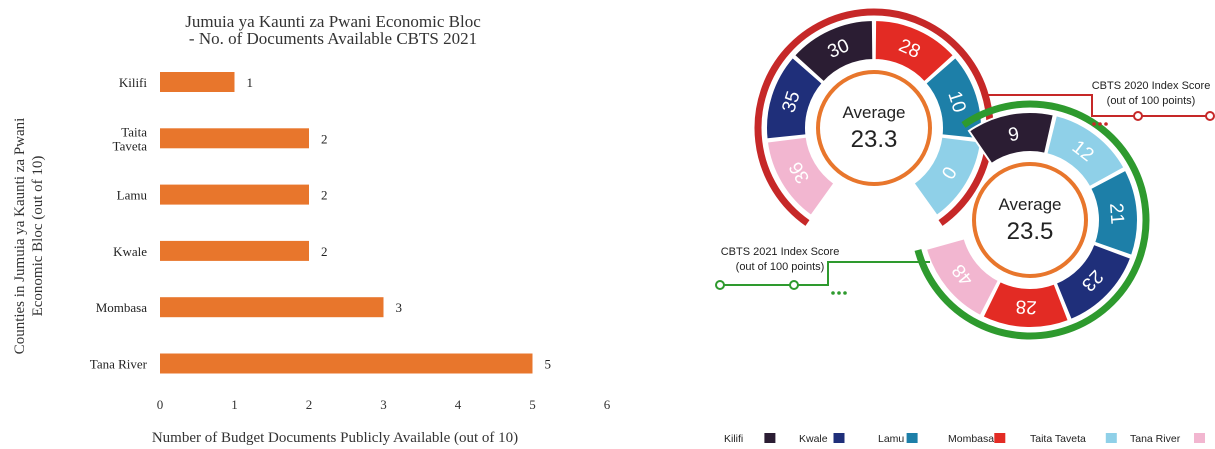  Describe the element at coordinates (399, 307) in the screenshot. I see `data-label: 3` at that location.